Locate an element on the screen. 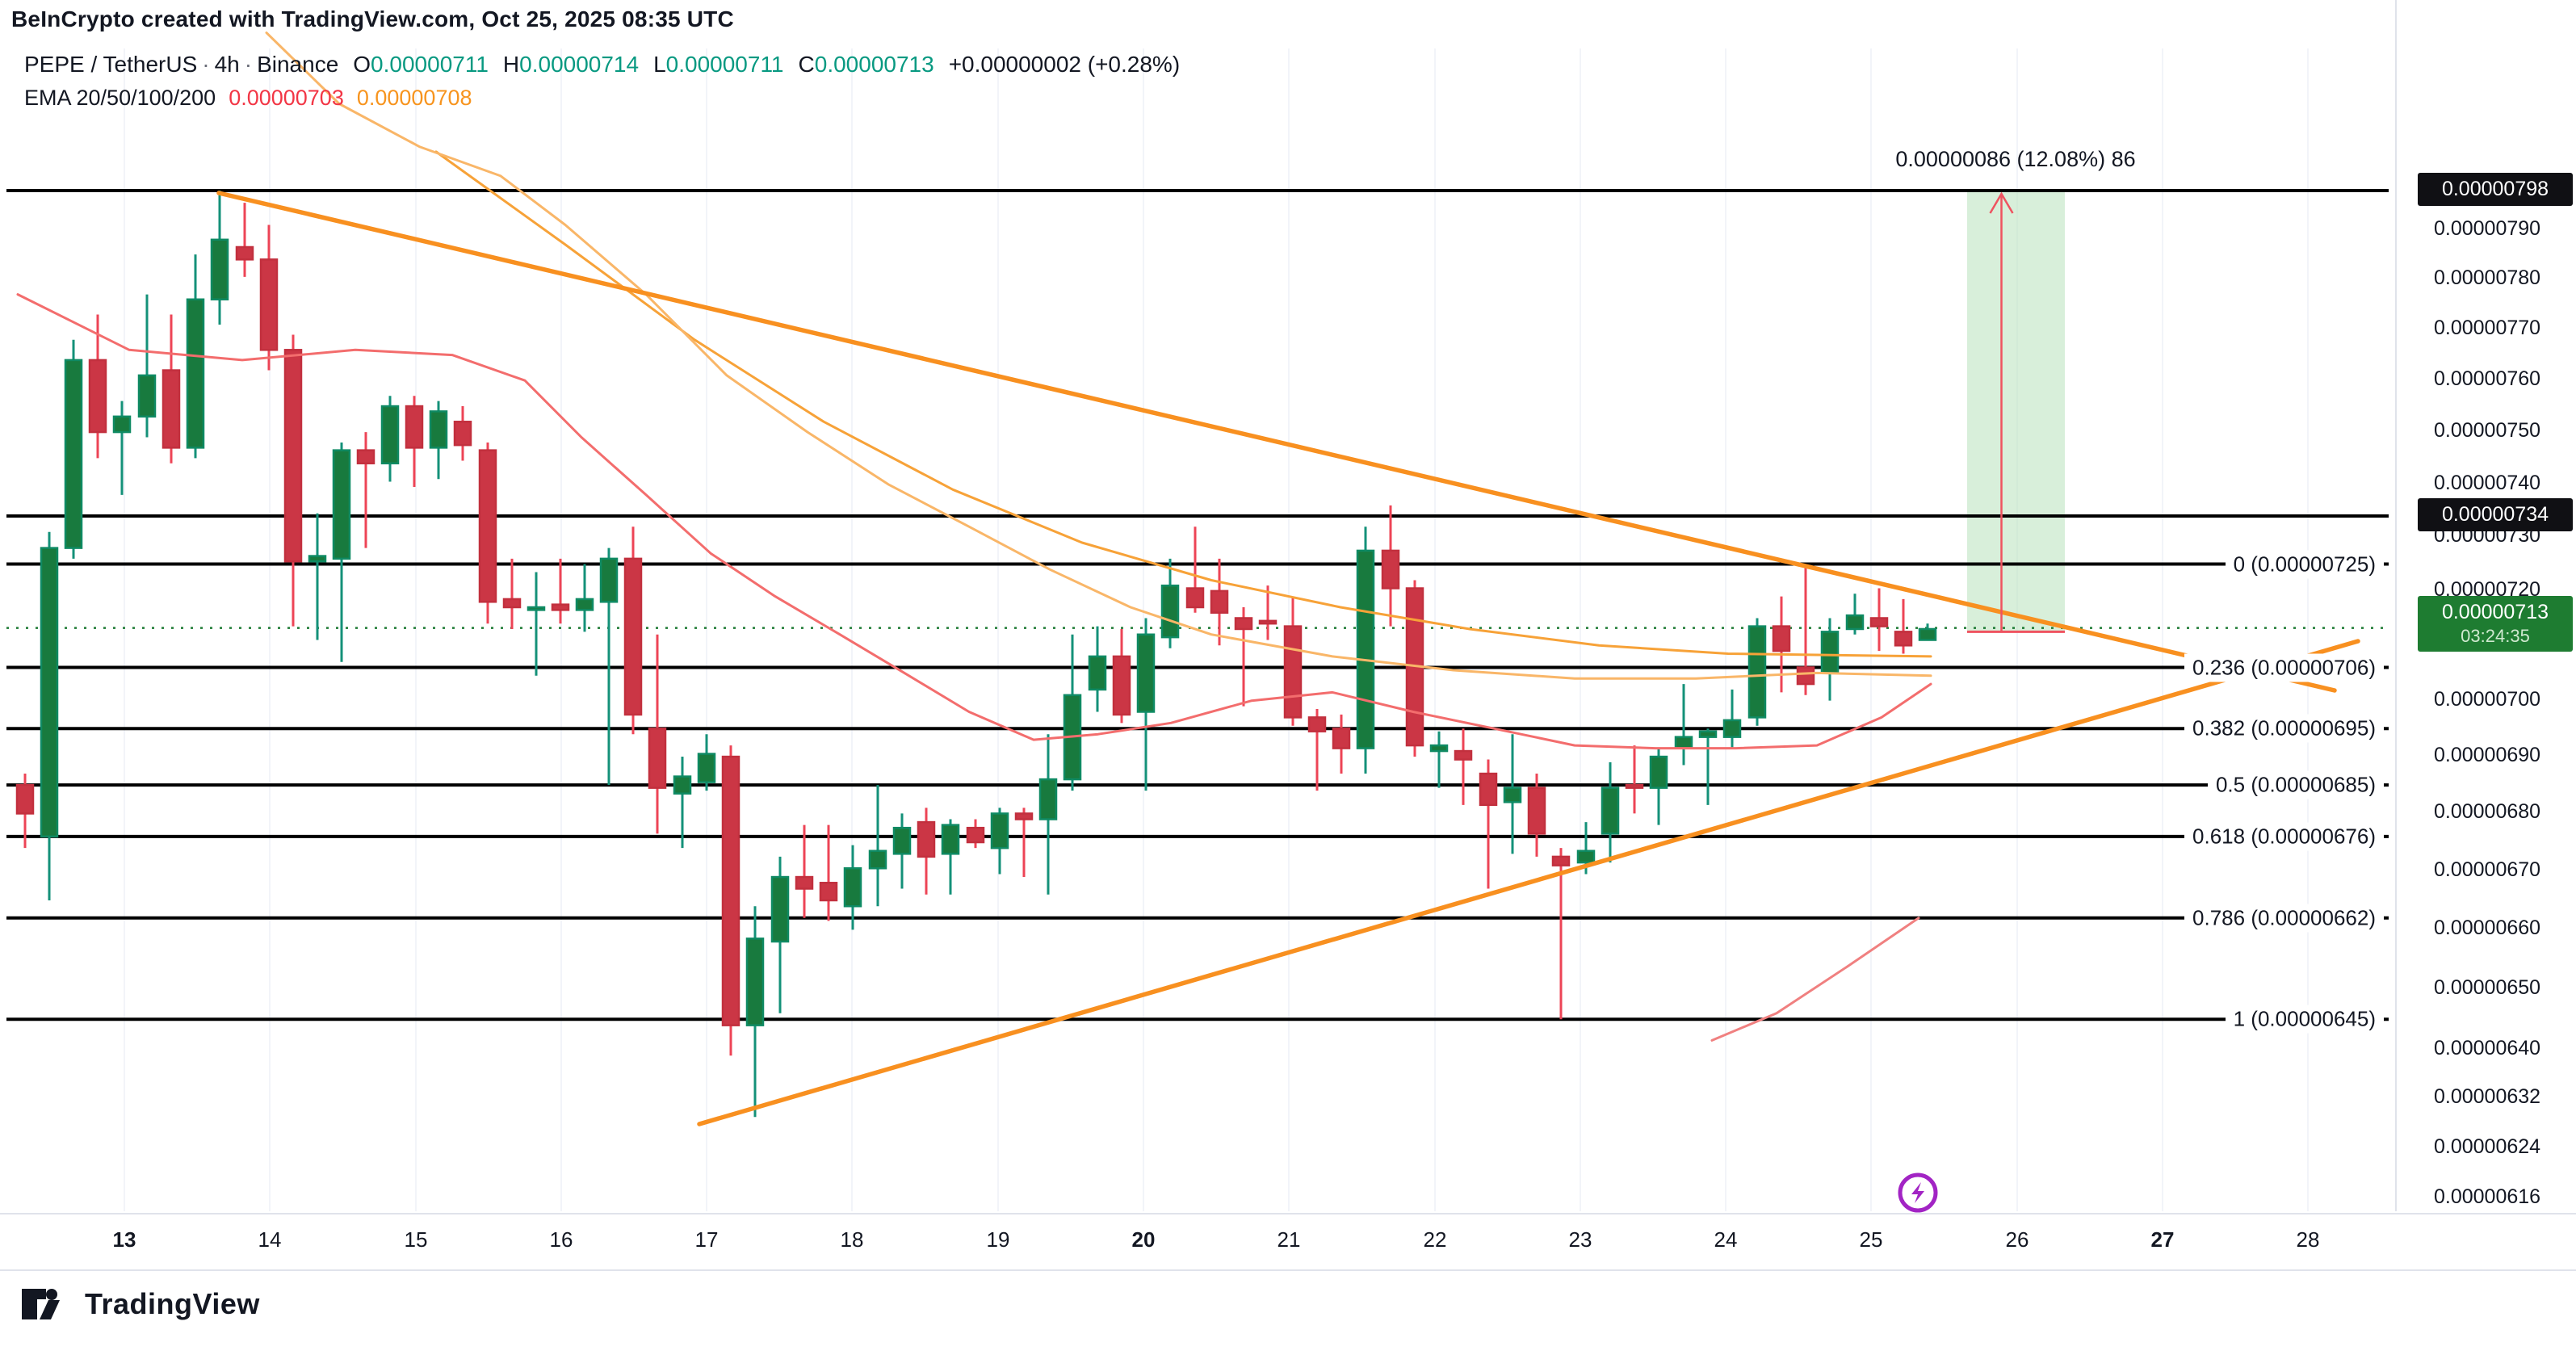 The height and width of the screenshot is (1355, 2576). ema-pink-line is located at coordinates (1815, 980).